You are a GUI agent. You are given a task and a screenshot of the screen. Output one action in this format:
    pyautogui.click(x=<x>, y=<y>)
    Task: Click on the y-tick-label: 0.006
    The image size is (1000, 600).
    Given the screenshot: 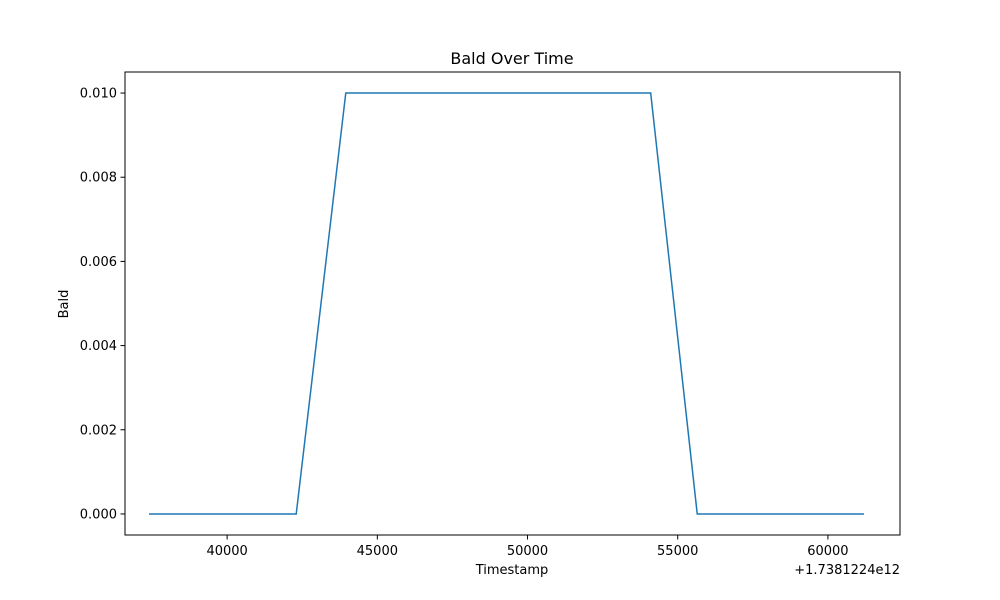 What is the action you would take?
    pyautogui.click(x=98, y=262)
    